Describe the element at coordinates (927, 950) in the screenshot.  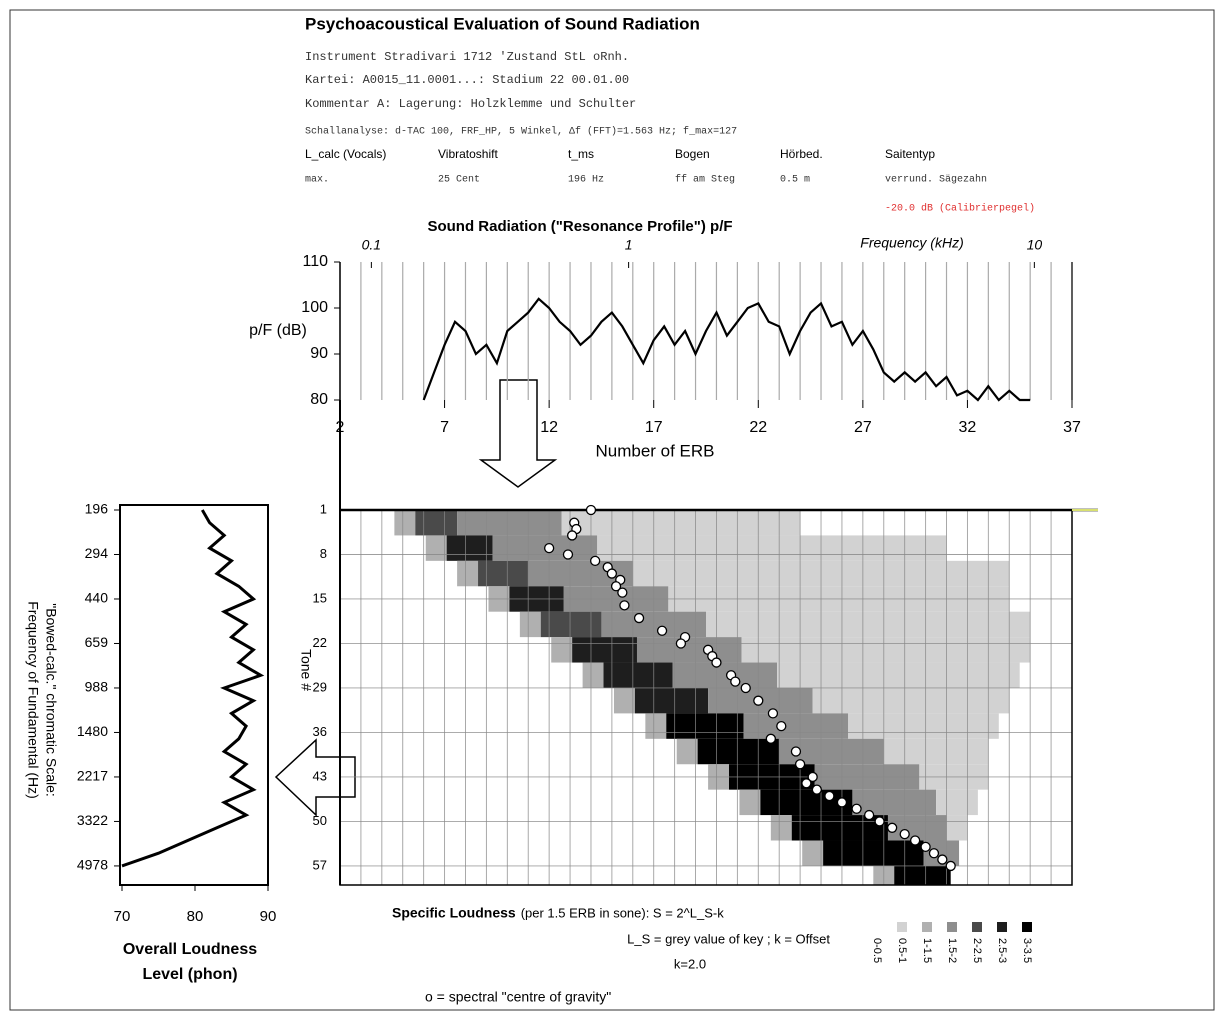
I see `legend-label: 1-1.5` at that location.